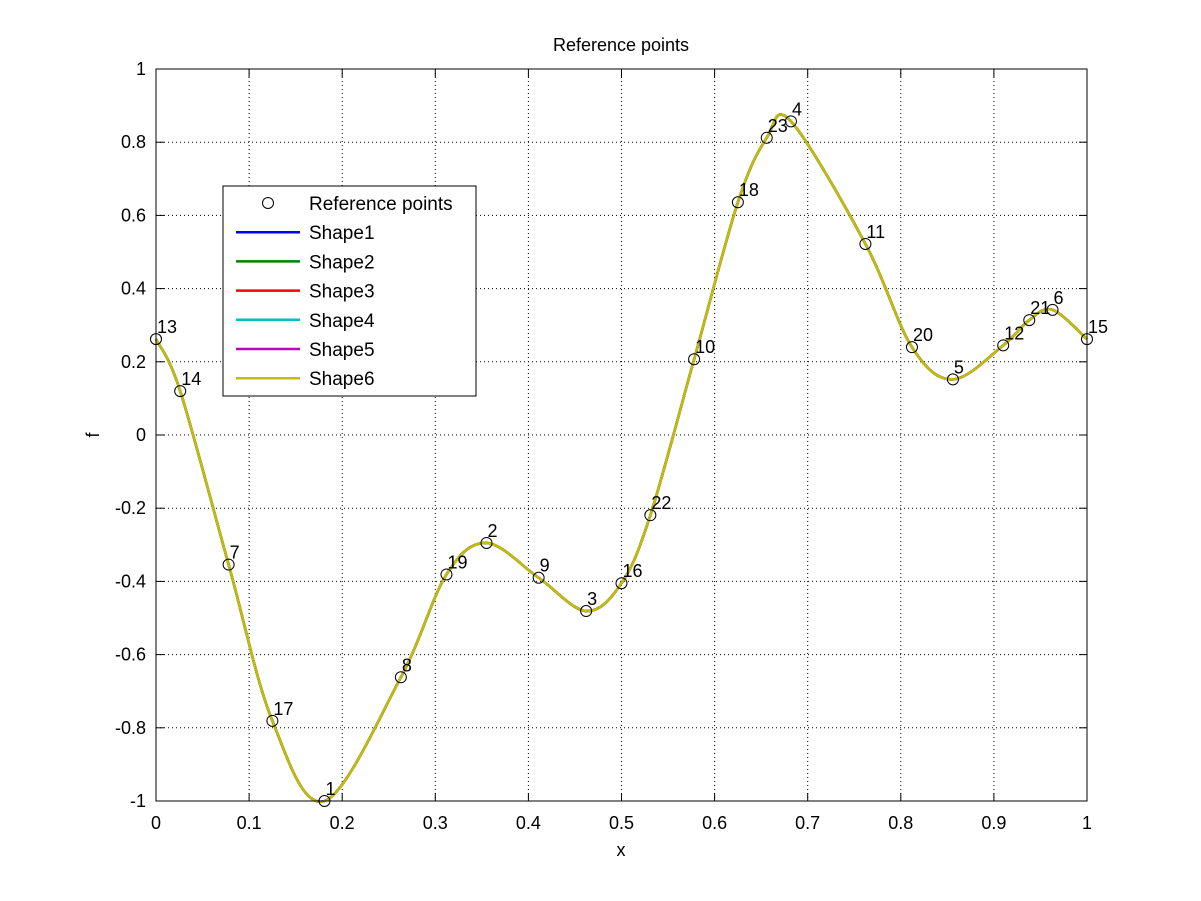  Describe the element at coordinates (797, 109) in the screenshot. I see `reference-point-label: 4` at that location.